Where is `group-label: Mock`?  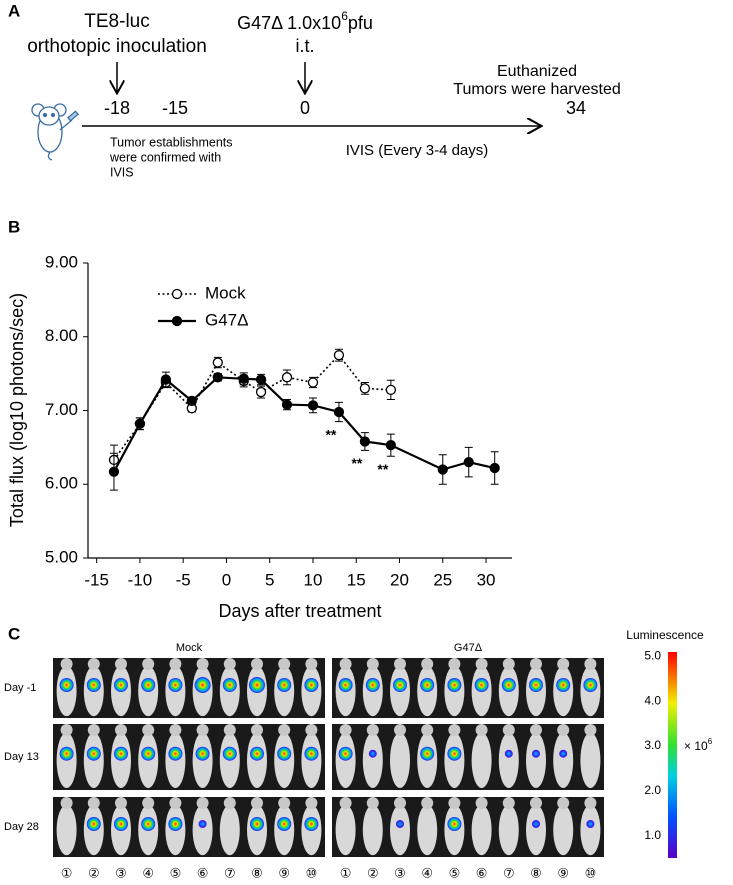 group-label: Mock is located at coordinates (189, 648).